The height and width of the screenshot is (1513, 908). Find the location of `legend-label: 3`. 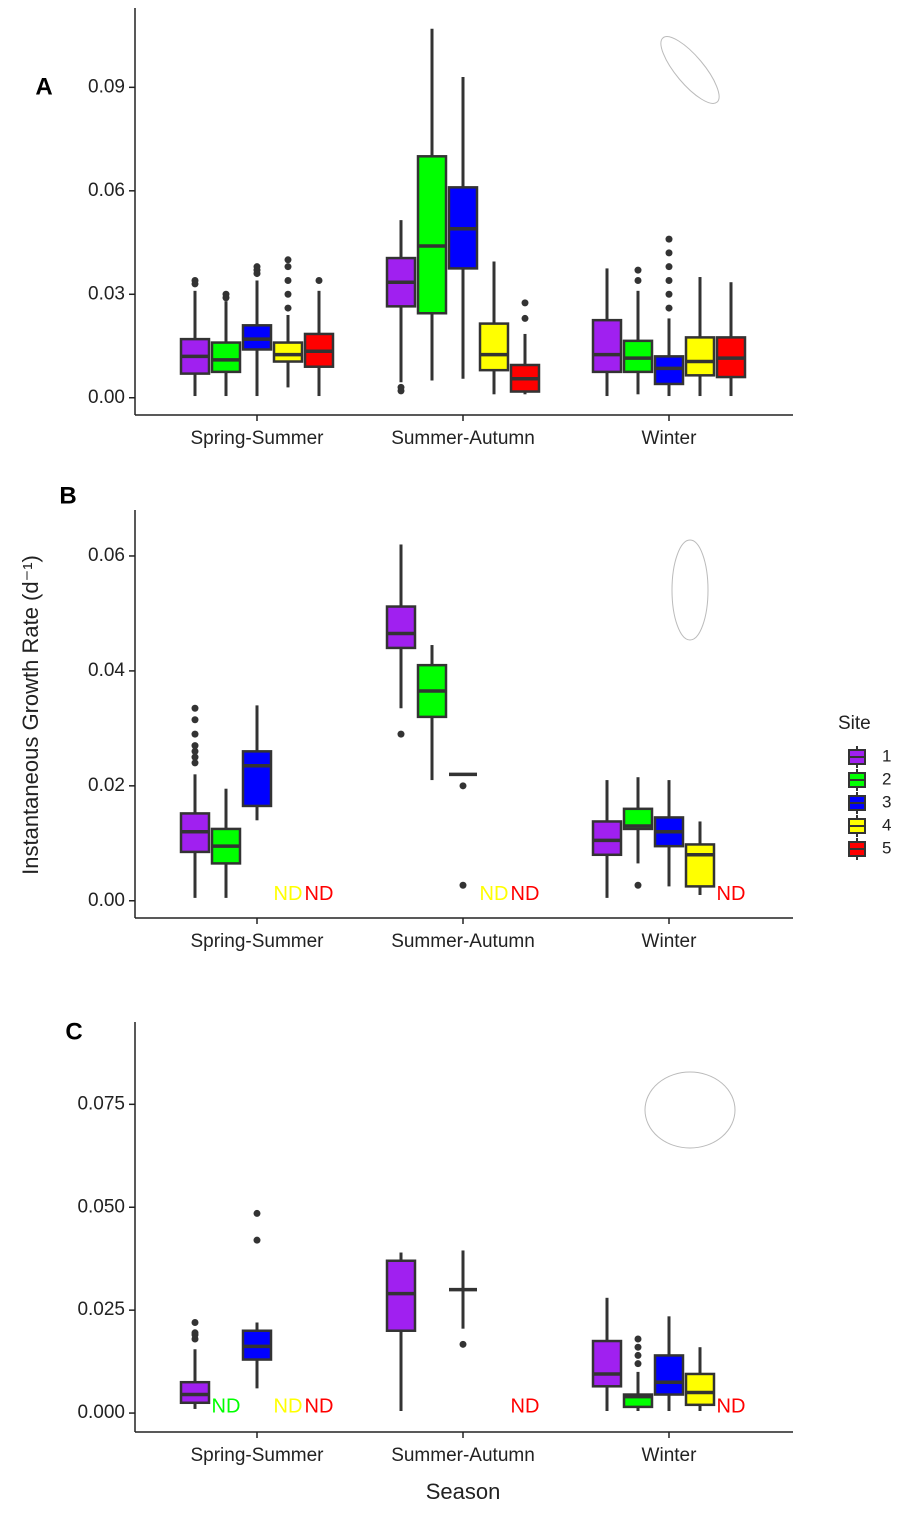

legend-label: 3 is located at coordinates (886, 801).